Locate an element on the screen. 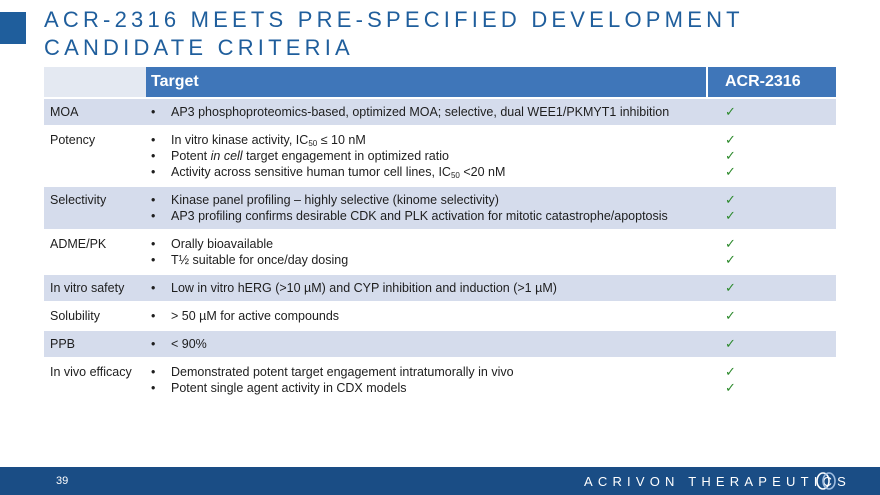 The image size is (880, 495). acrivon-logo-icon is located at coordinates (826, 481).